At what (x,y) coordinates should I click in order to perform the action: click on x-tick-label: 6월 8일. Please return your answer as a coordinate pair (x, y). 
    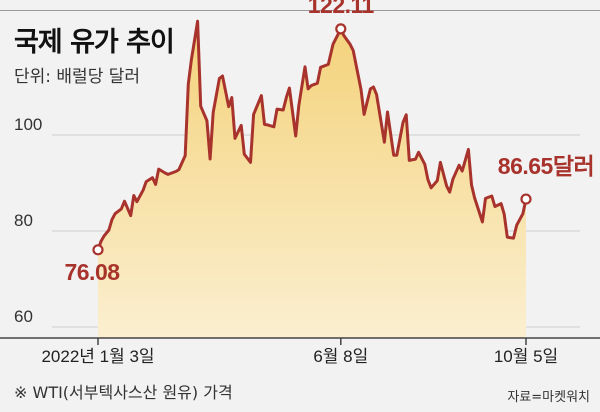
    Looking at the image, I should click on (340, 356).